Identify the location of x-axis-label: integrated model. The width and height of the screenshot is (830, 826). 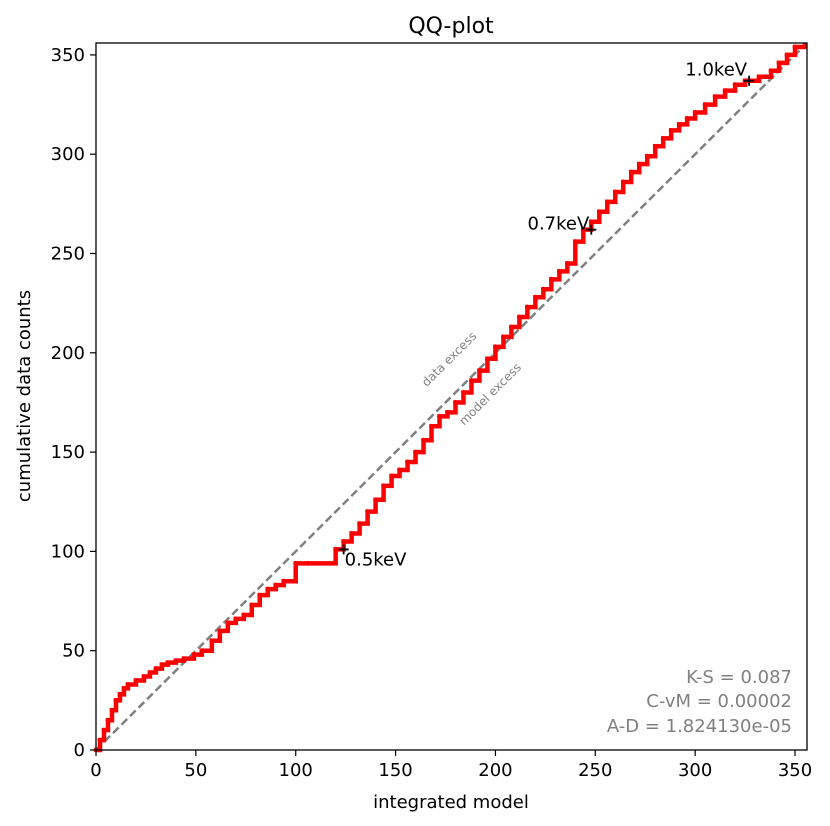
(451, 802).